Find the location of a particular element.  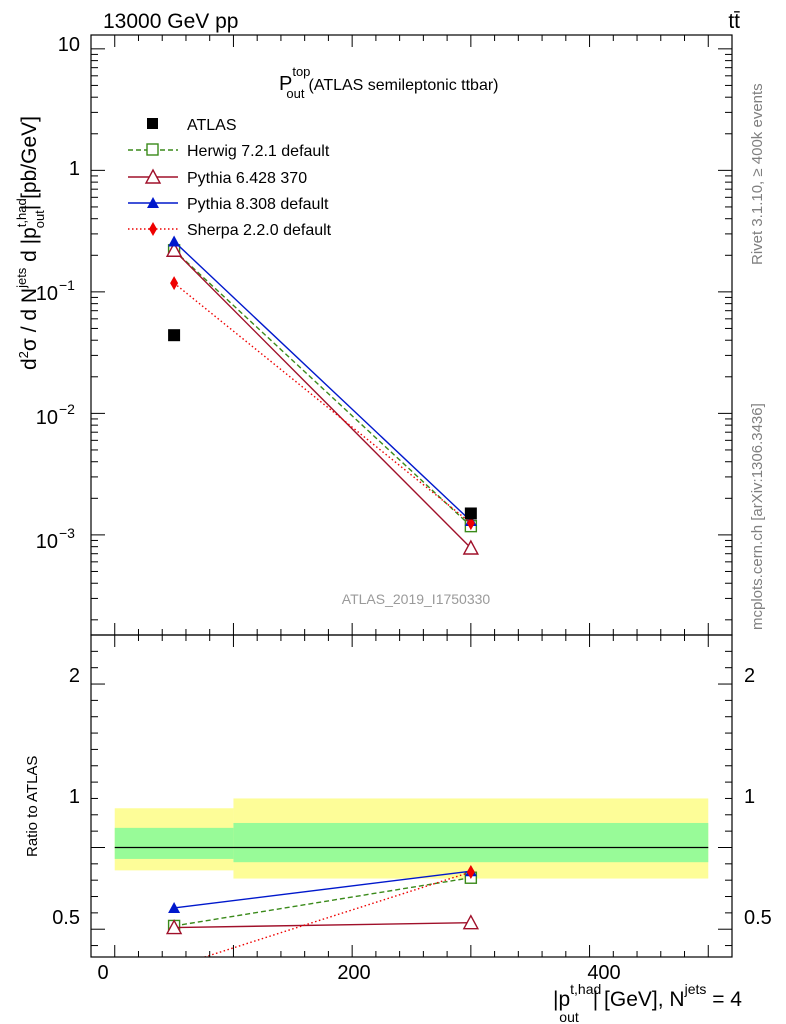

ratio-uncertainty-bands is located at coordinates (411, 838).